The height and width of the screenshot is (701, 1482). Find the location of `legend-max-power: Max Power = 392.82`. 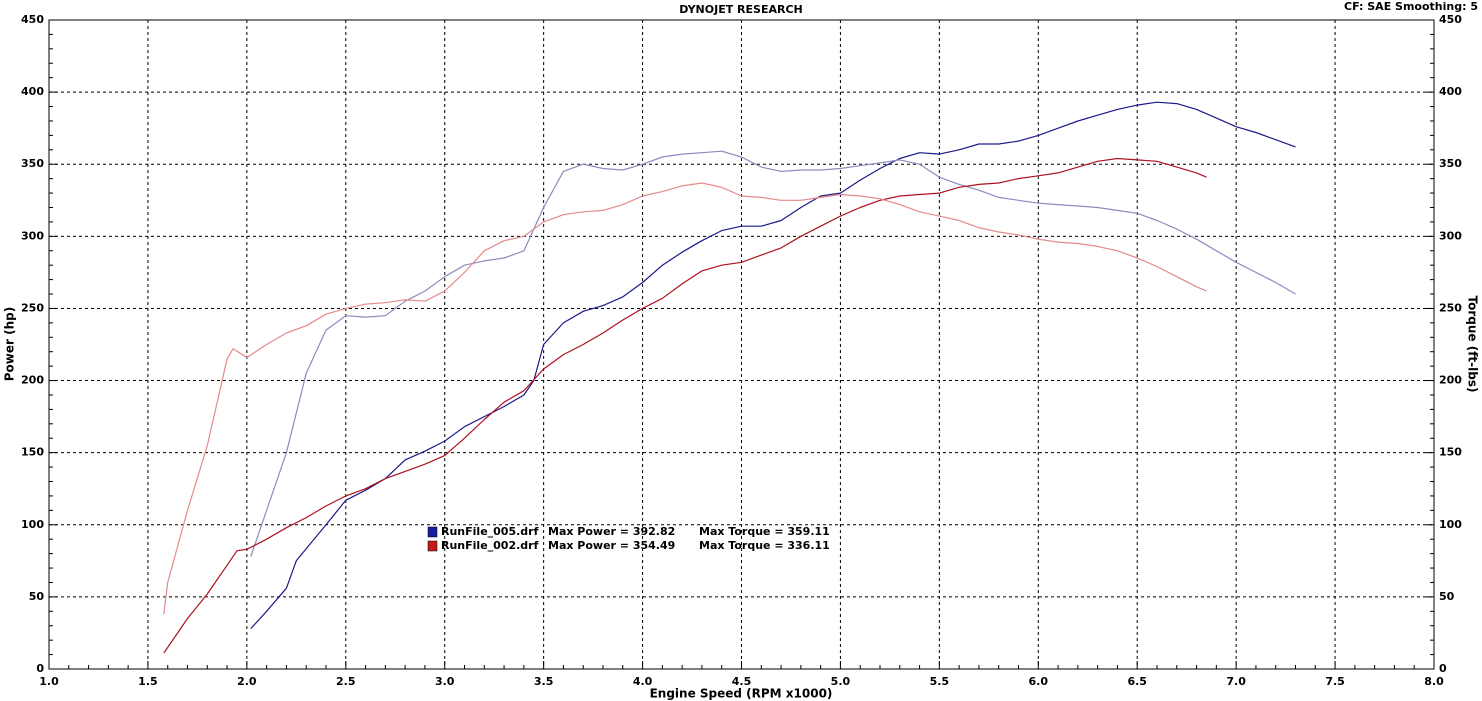

legend-max-power: Max Power = 392.82 is located at coordinates (611, 531).